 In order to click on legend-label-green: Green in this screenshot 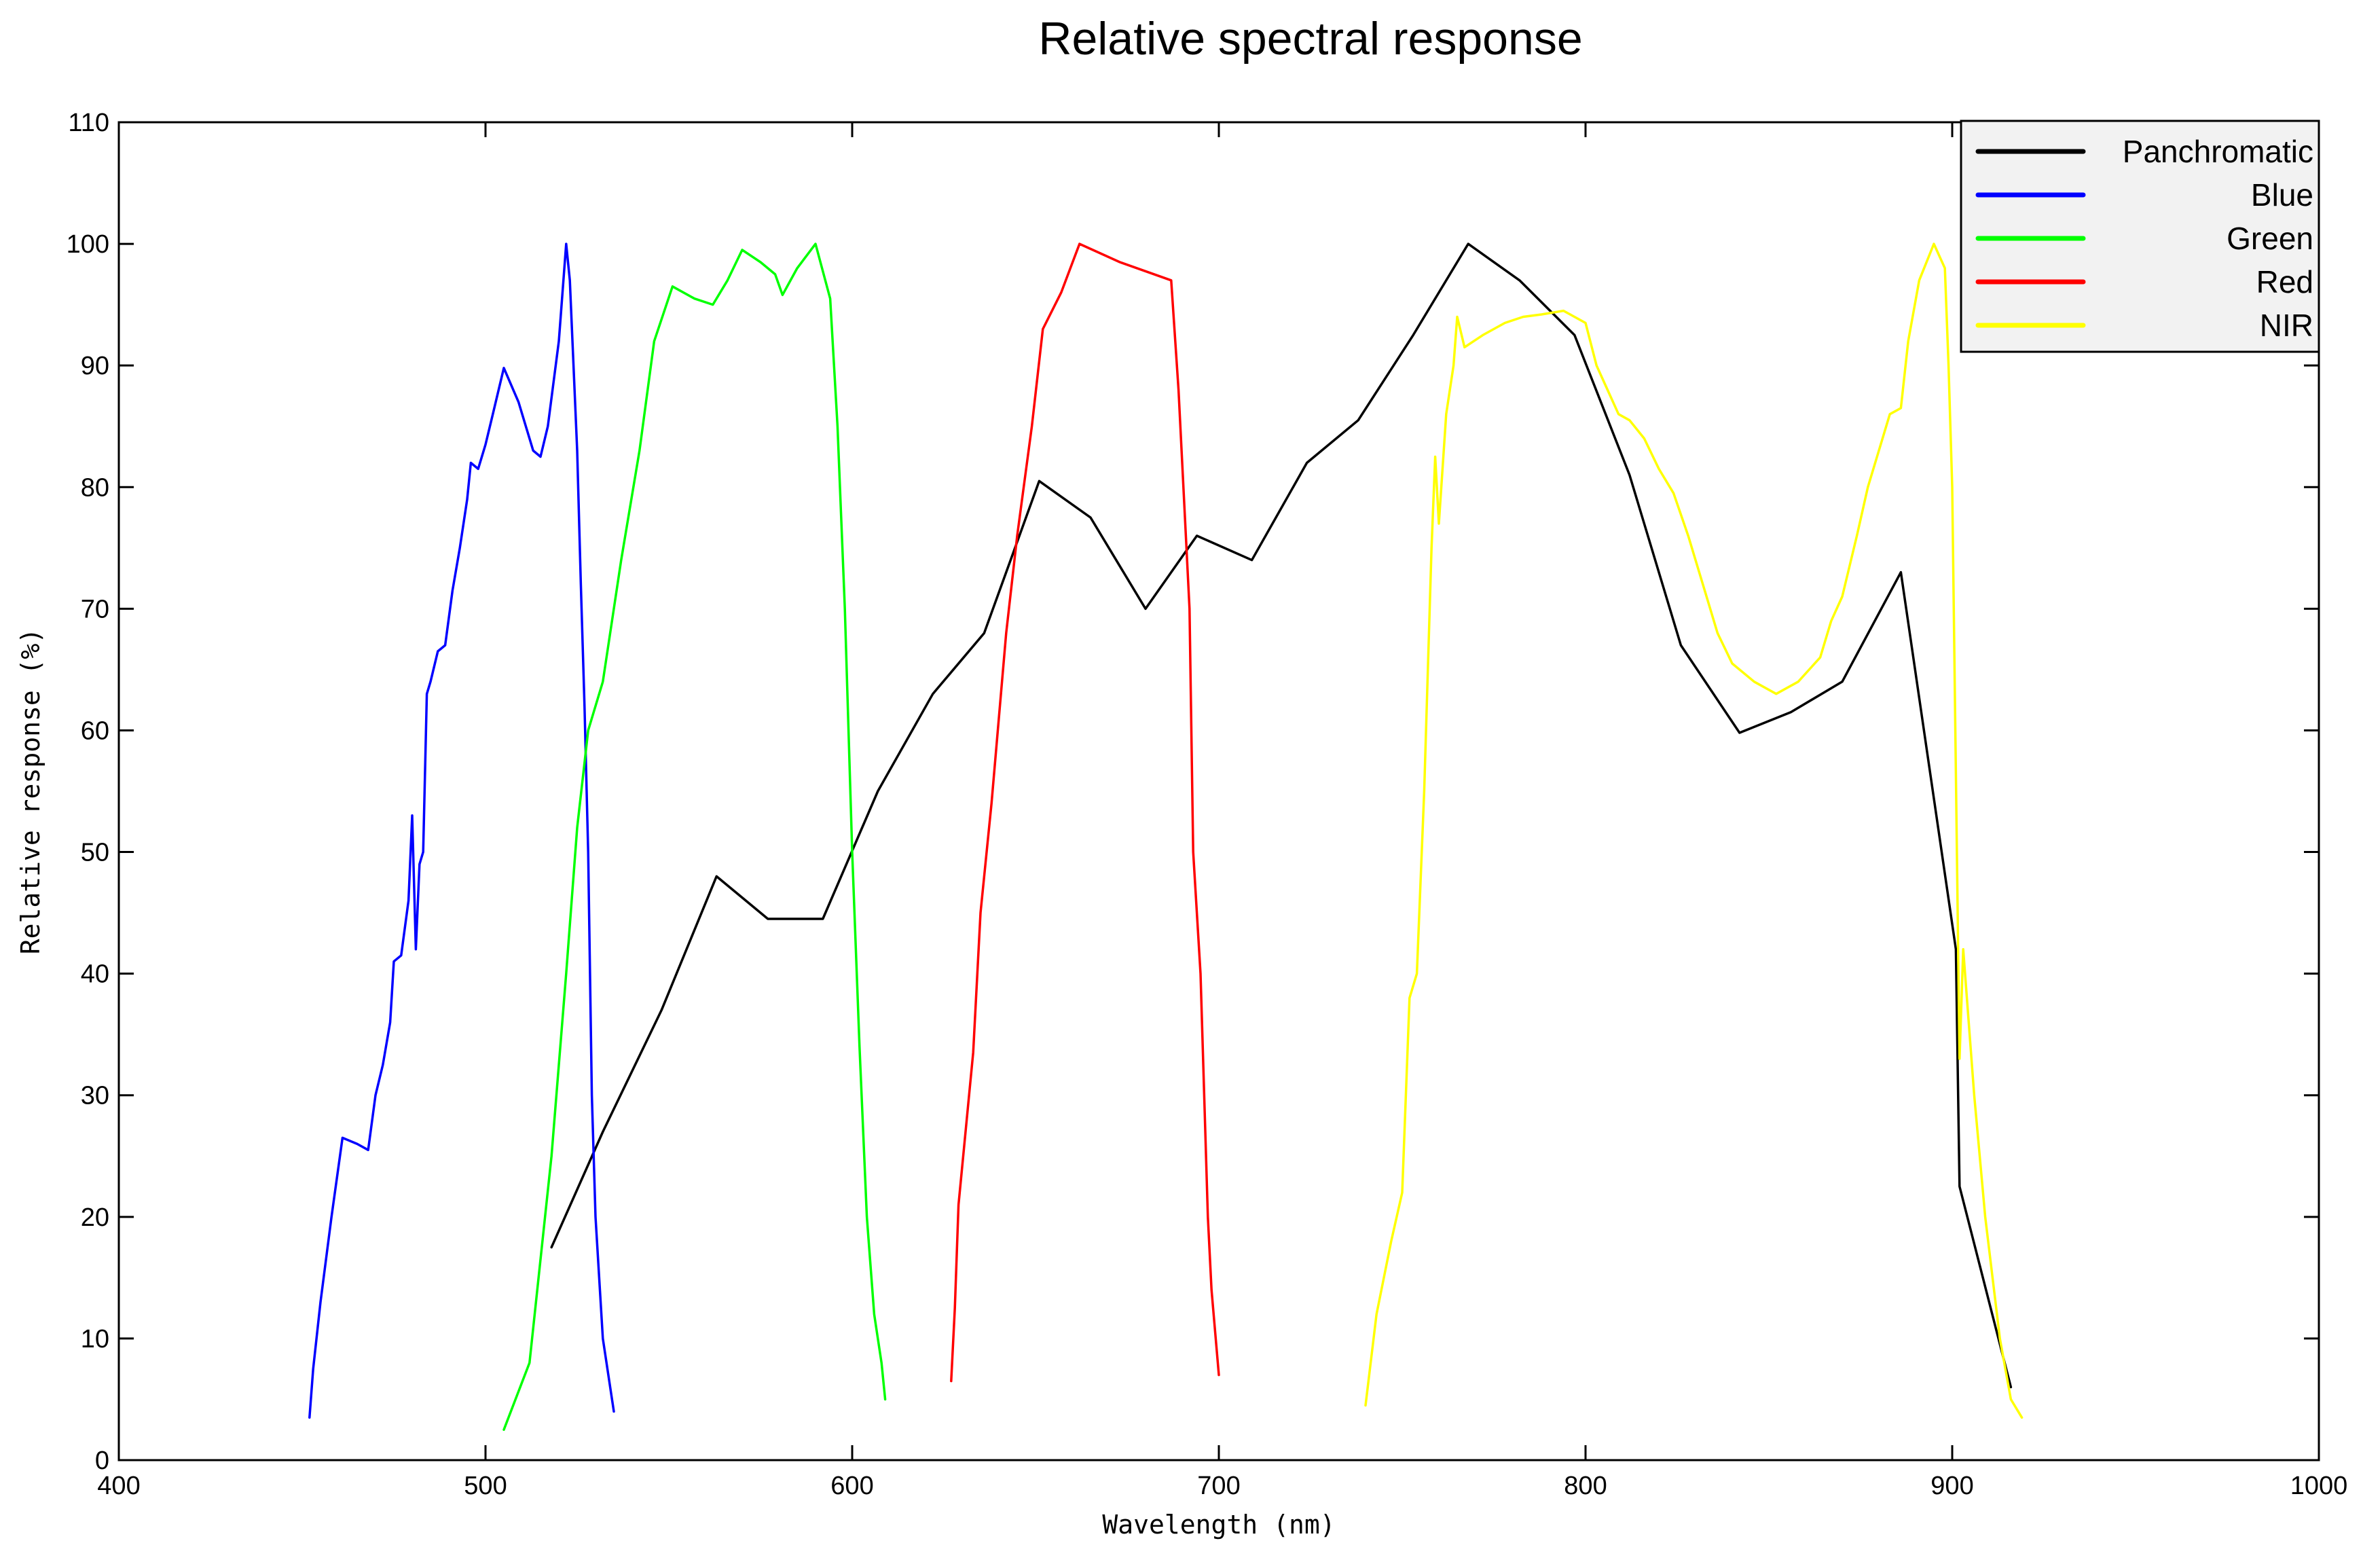, I will do `click(2270, 239)`.